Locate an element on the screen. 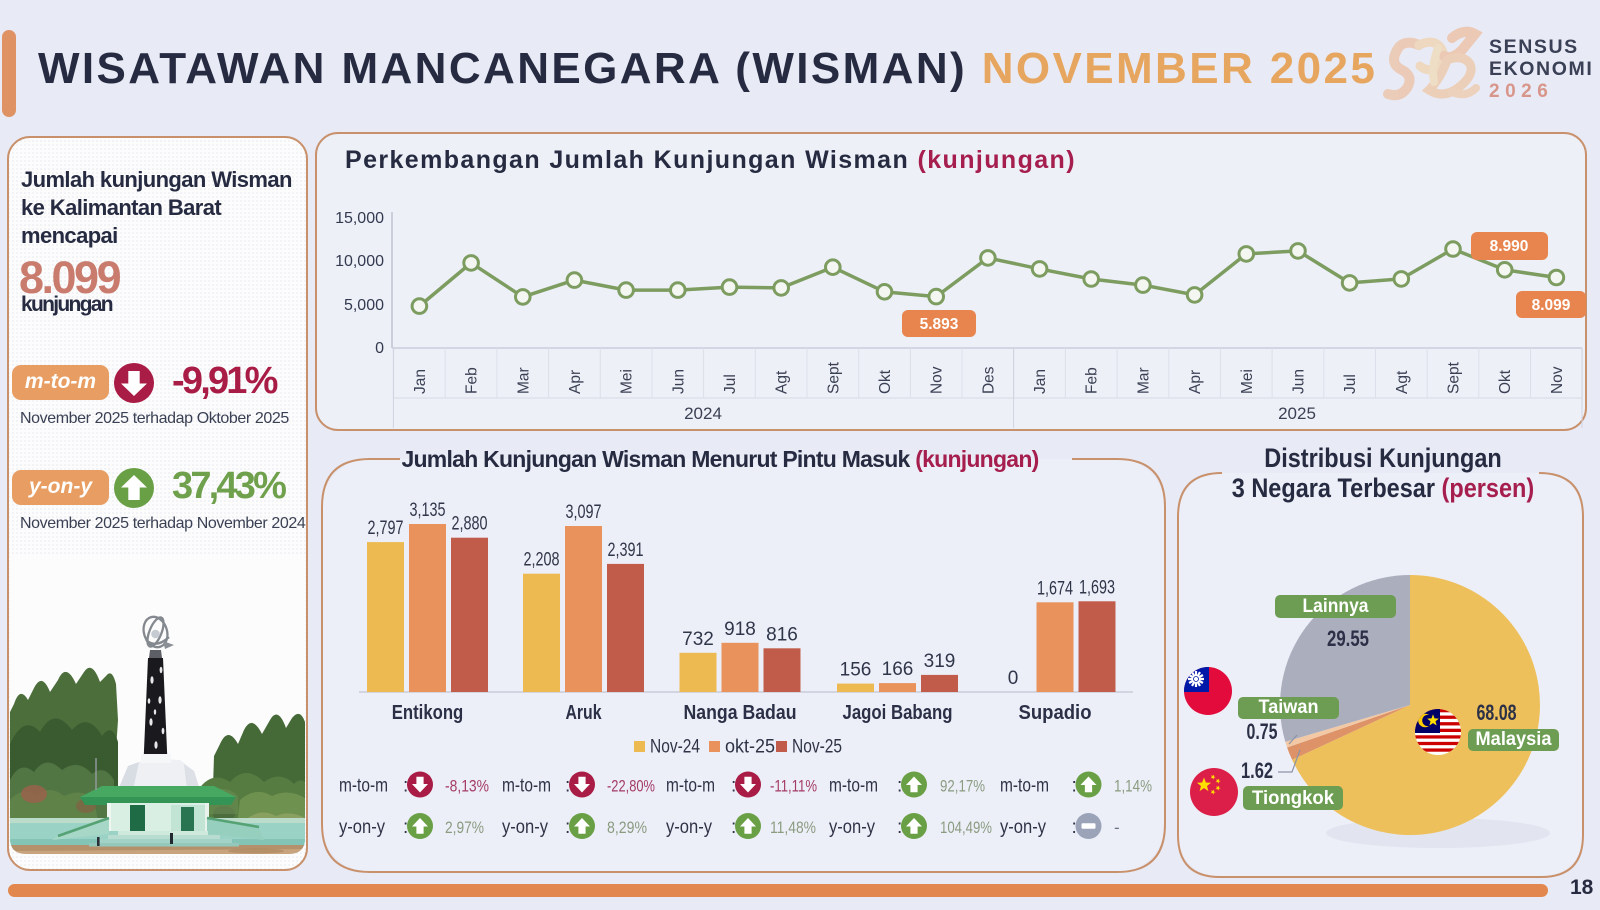 This screenshot has height=910, width=1600. svg-text: 15,000 is located at coordinates (359, 218).